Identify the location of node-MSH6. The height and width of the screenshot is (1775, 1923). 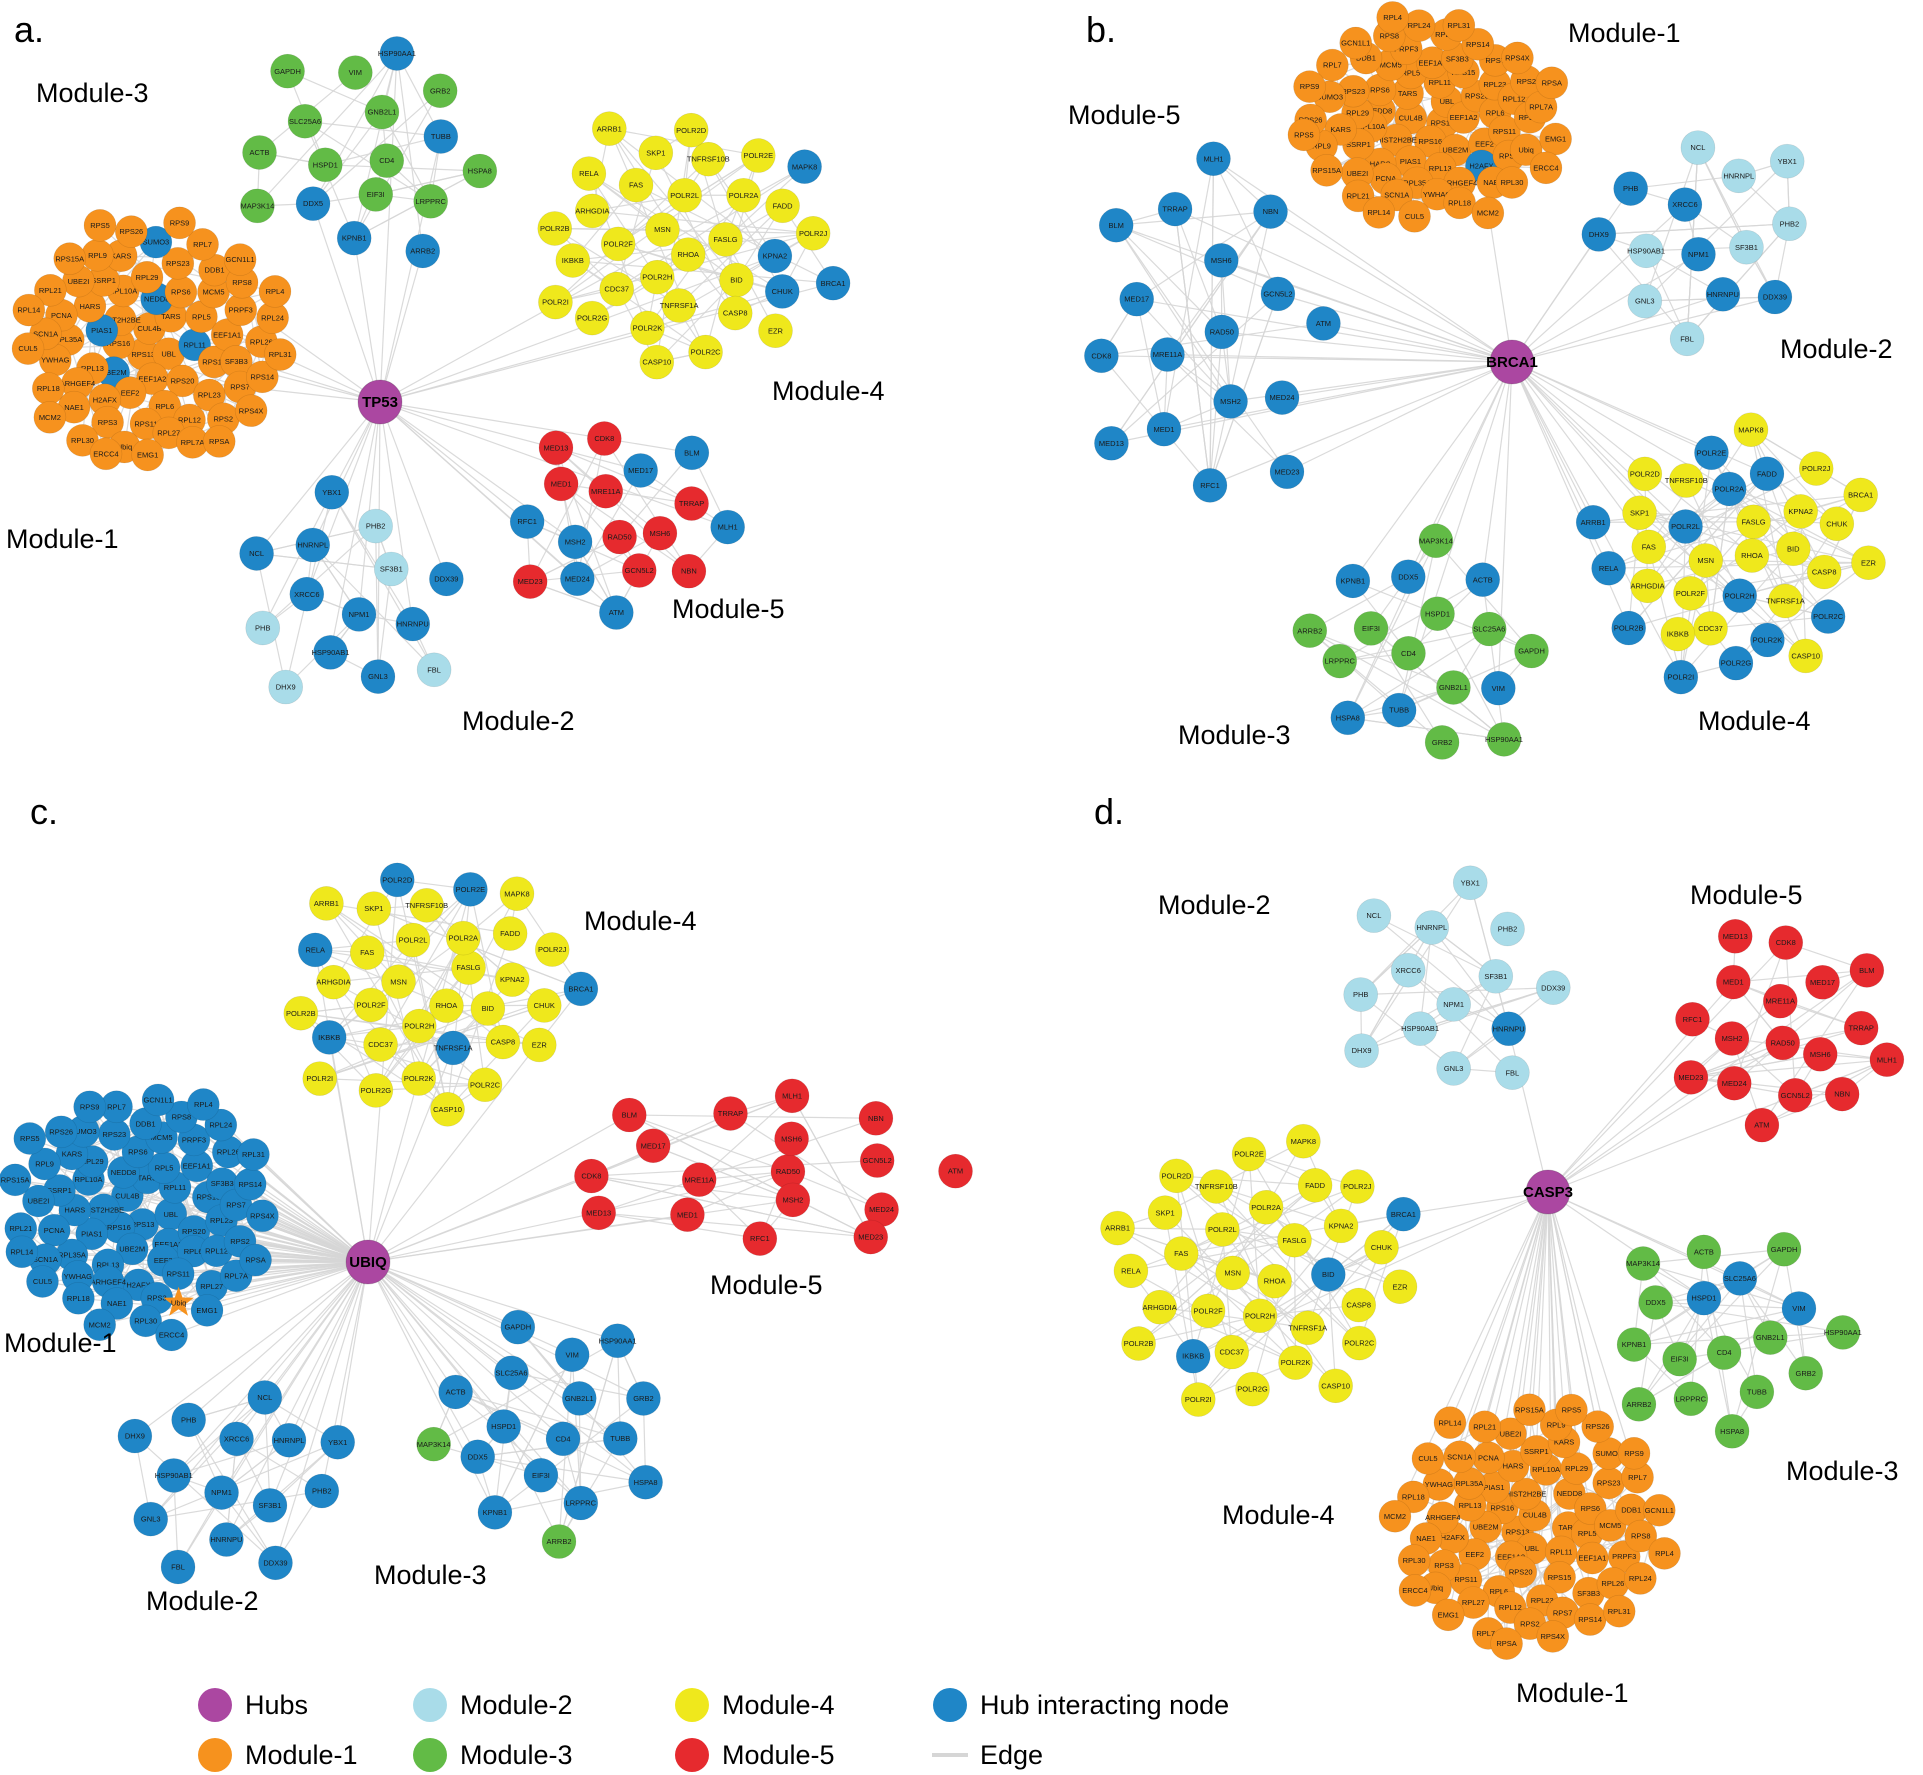
(1820, 1054).